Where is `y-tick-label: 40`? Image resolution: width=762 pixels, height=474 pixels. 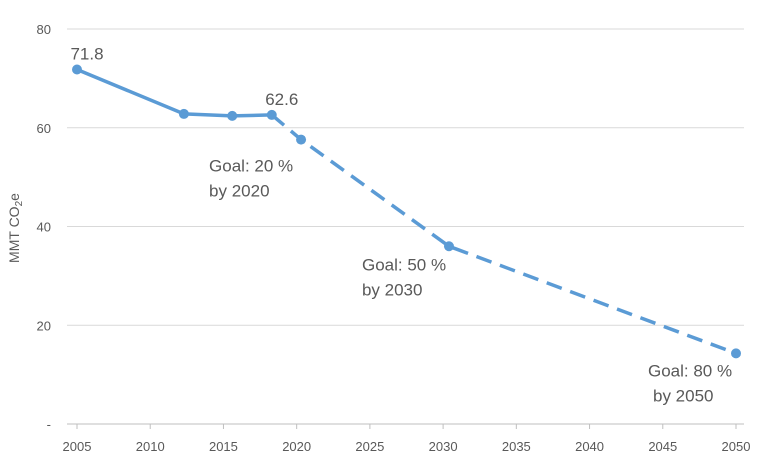
y-tick-label: 40 is located at coordinates (44, 227).